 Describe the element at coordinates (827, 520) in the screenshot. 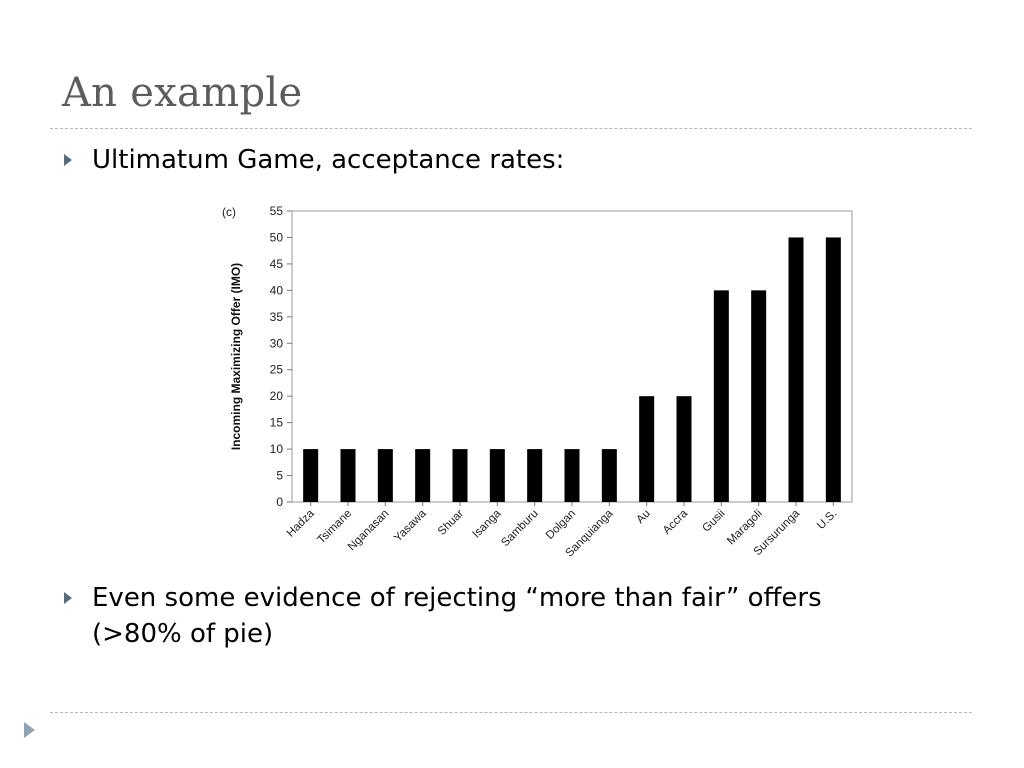

I see `x-tick-label: U.S.` at that location.